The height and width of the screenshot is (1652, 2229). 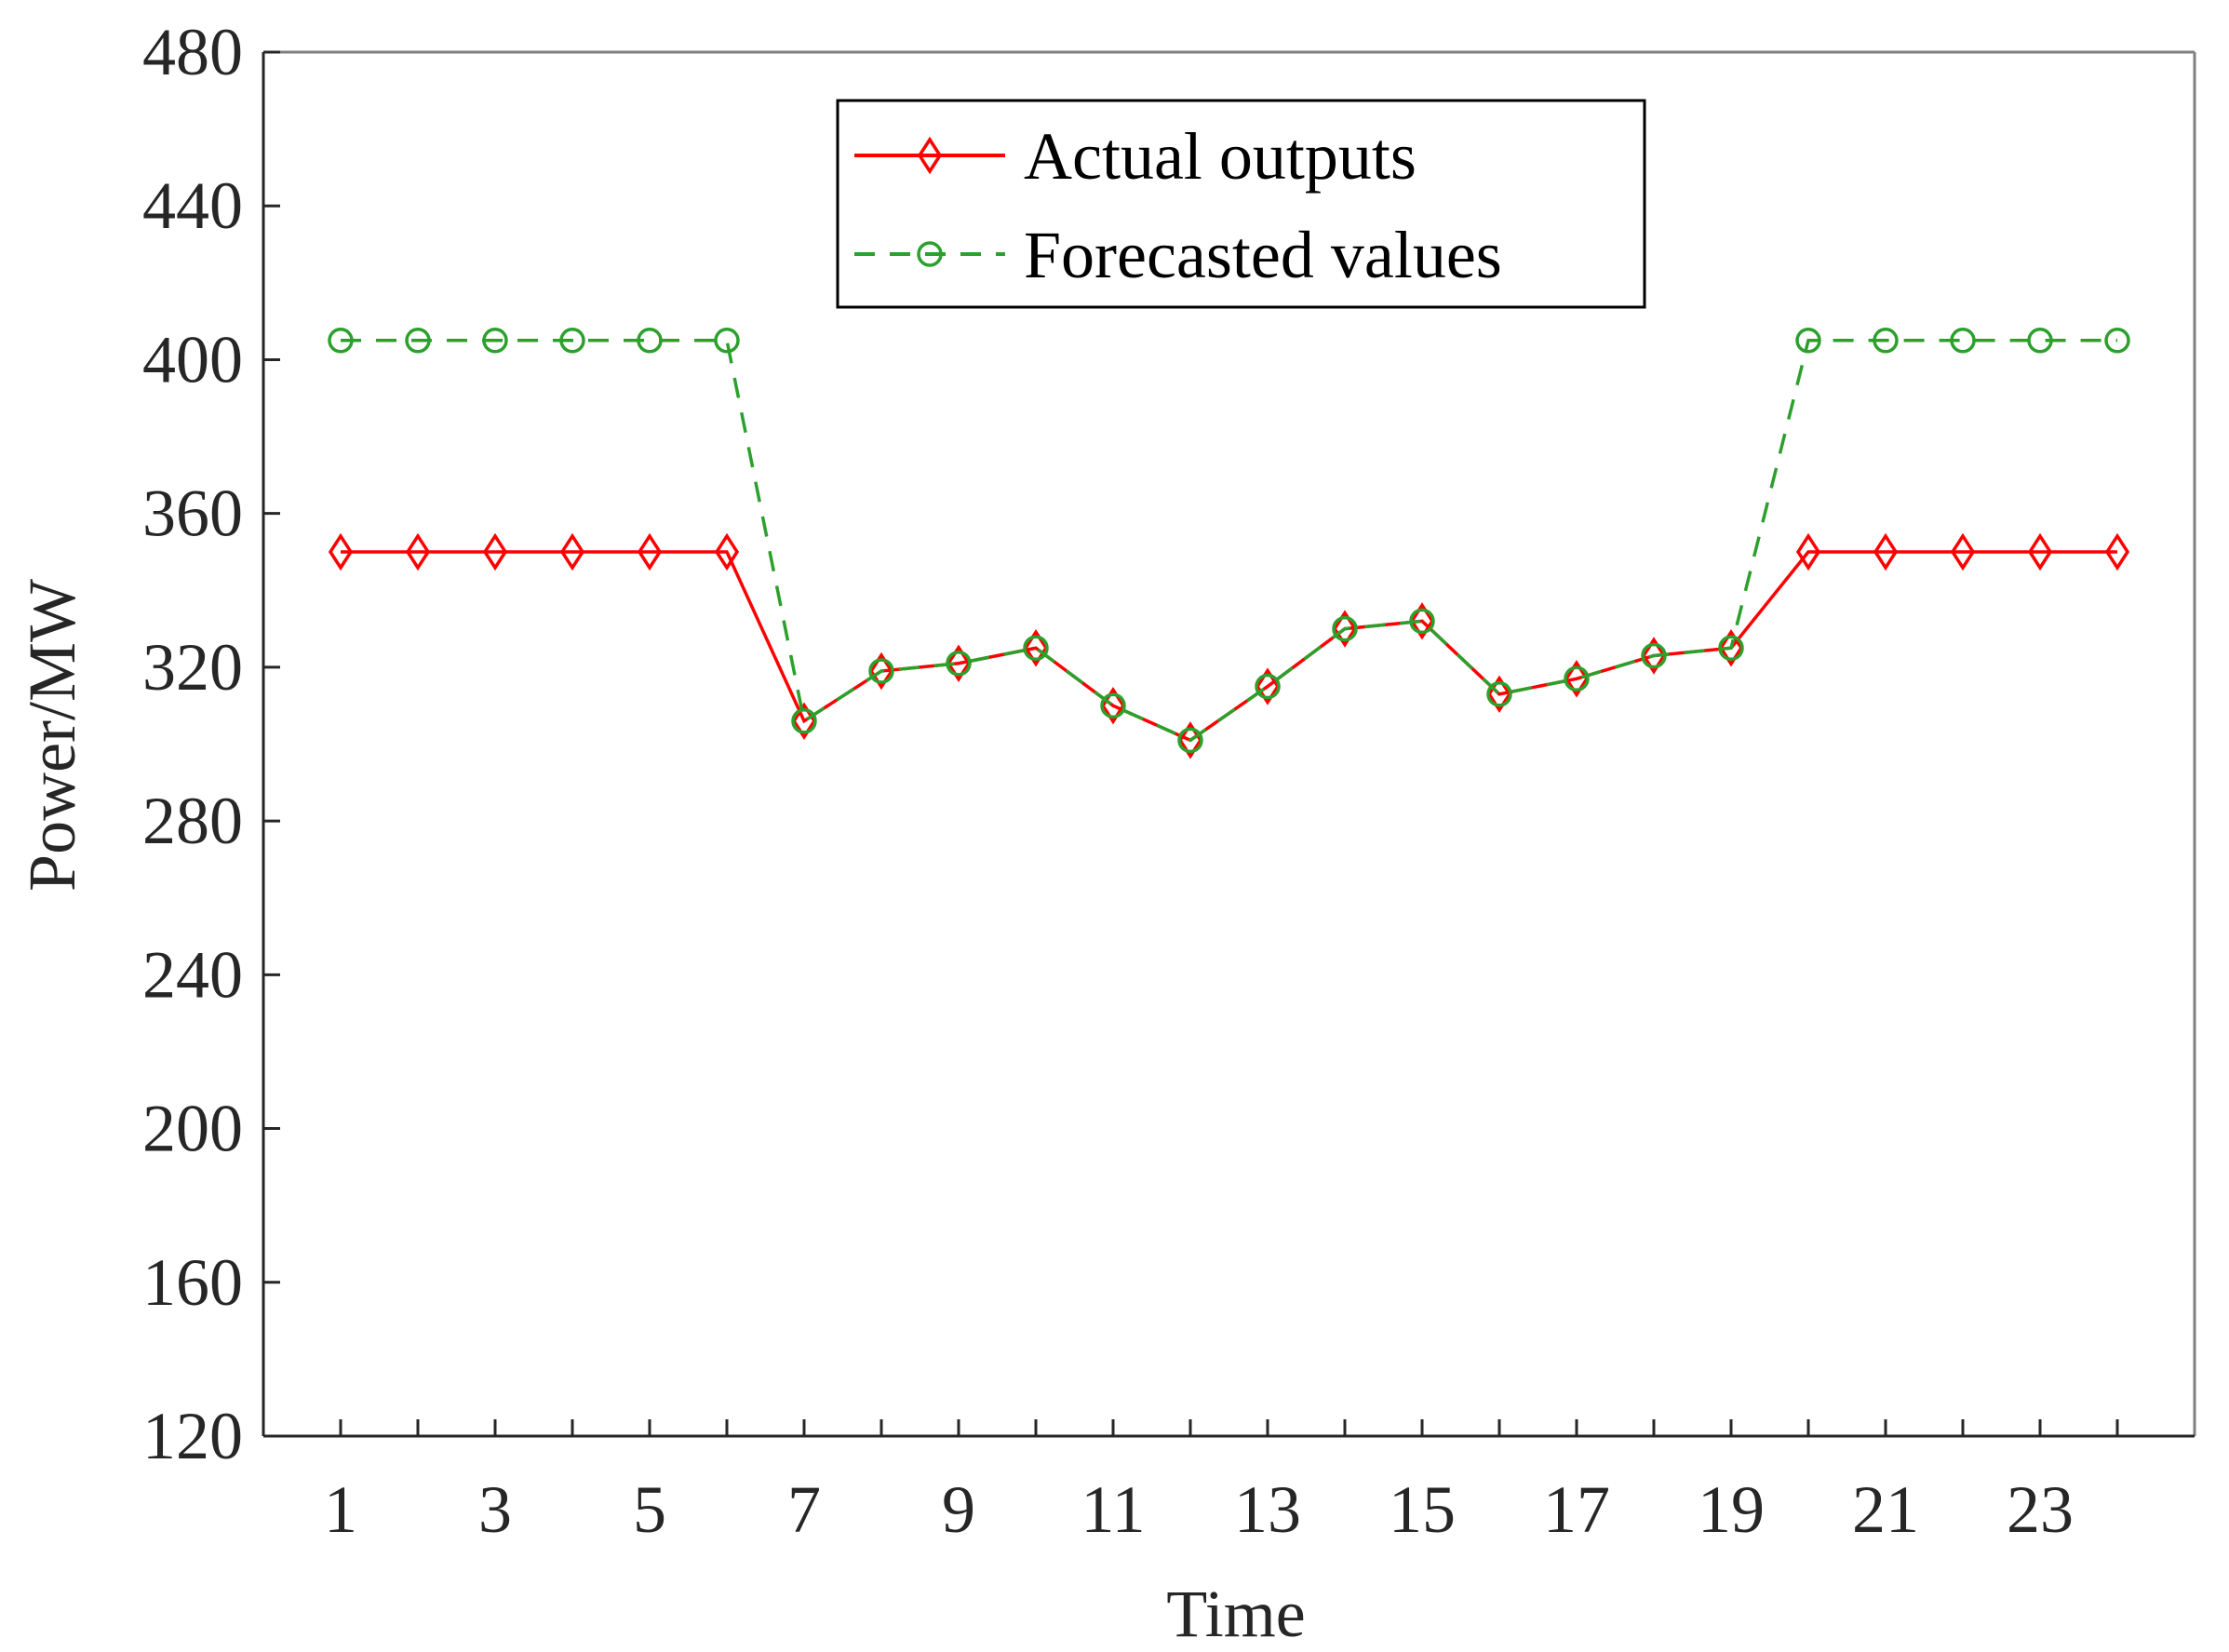 What do you see at coordinates (192, 1283) in the screenshot?
I see `y-tick-label: 160` at bounding box center [192, 1283].